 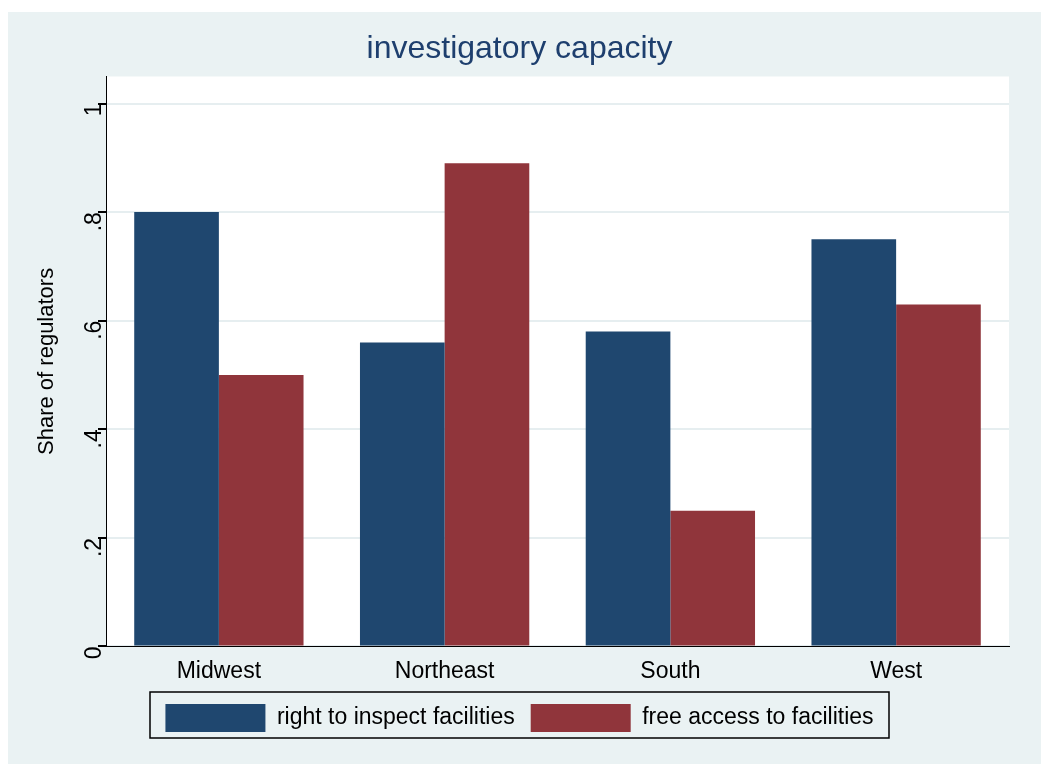 What do you see at coordinates (219, 669) in the screenshot?
I see `x-tick-label: Midwest` at bounding box center [219, 669].